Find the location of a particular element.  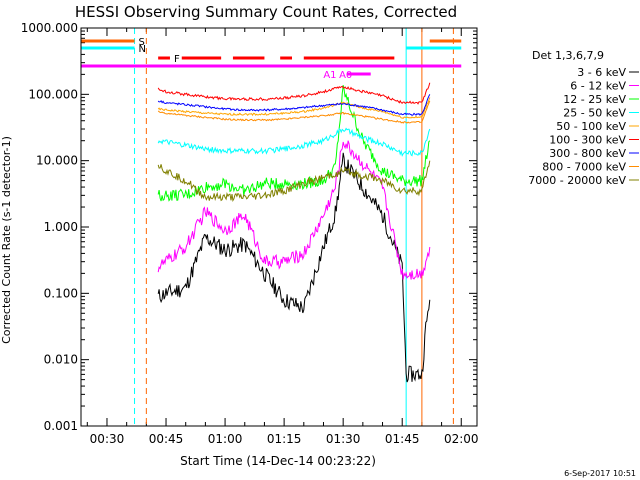

x-tick-label: 00:45 is located at coordinates (166, 439).